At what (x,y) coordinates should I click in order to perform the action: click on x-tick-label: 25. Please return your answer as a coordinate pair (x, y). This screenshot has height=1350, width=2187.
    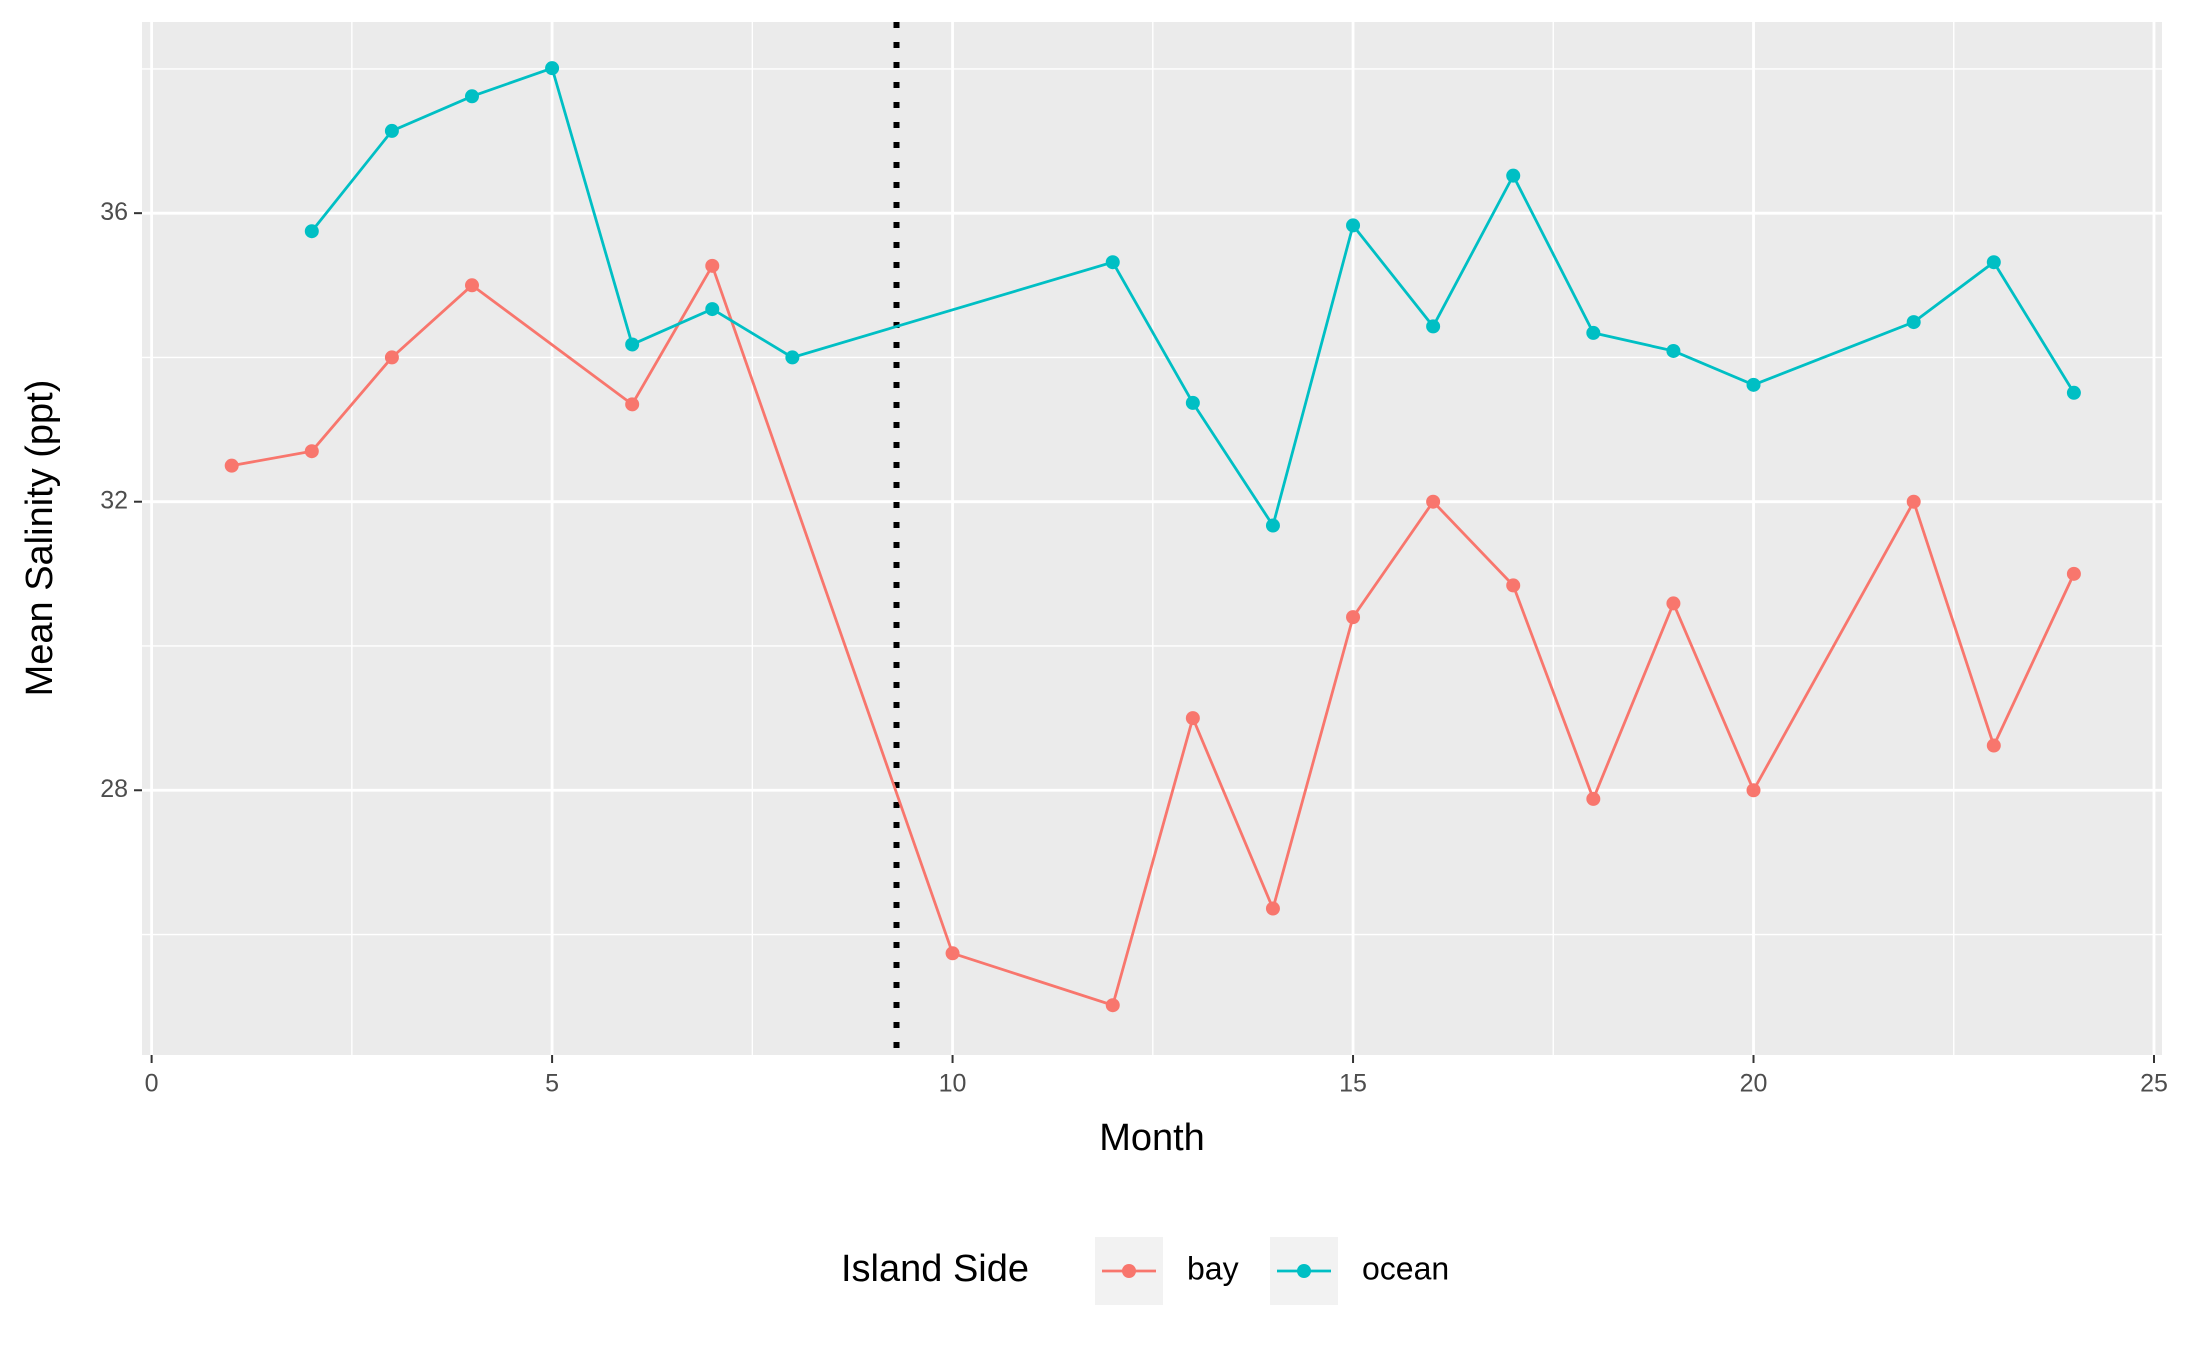
    Looking at the image, I should click on (2154, 1084).